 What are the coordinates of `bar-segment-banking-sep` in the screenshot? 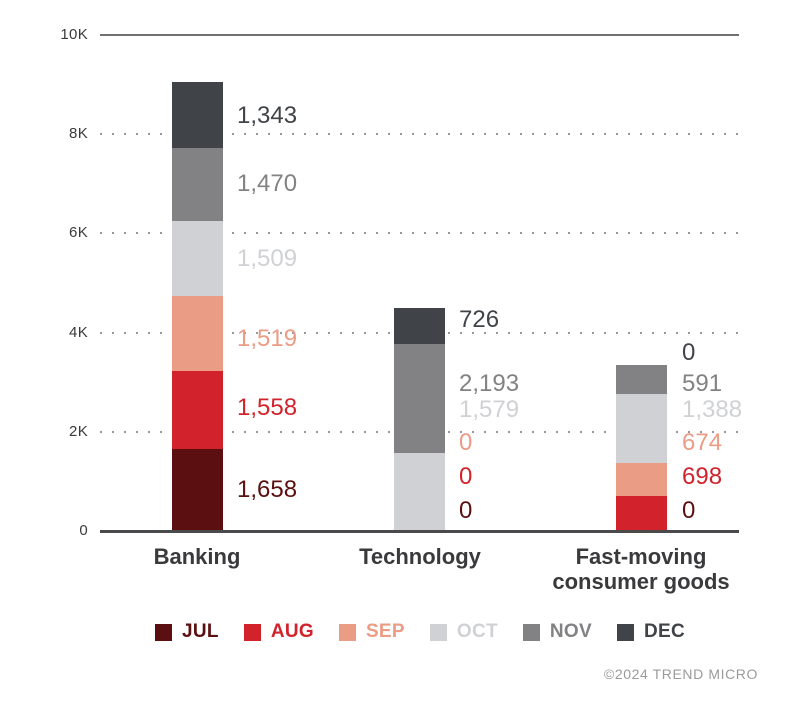 It's located at (197, 334).